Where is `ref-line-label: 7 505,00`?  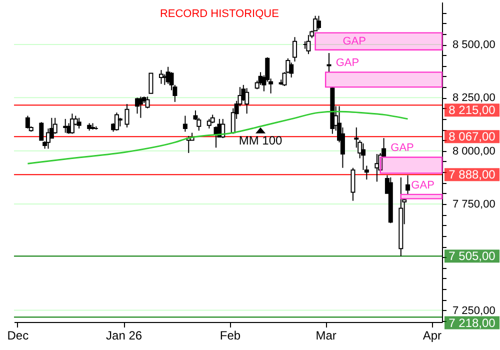
ref-line-label: 7 505,00 is located at coordinates (472, 256).